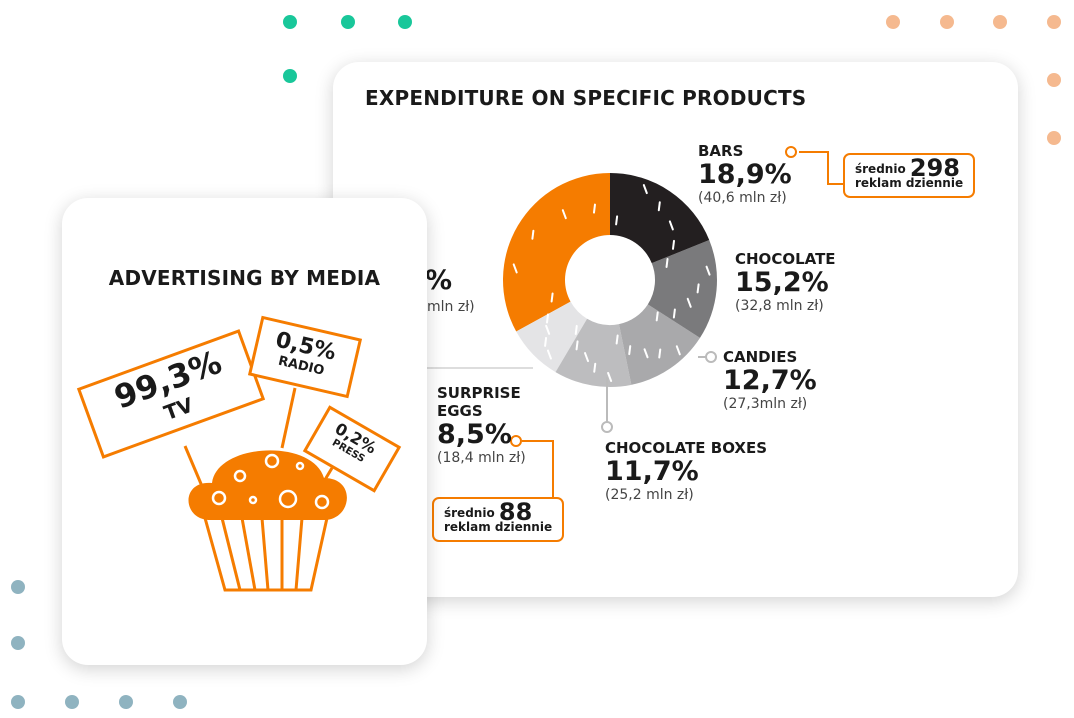  I want to click on category-label: BARS, so click(721, 151).